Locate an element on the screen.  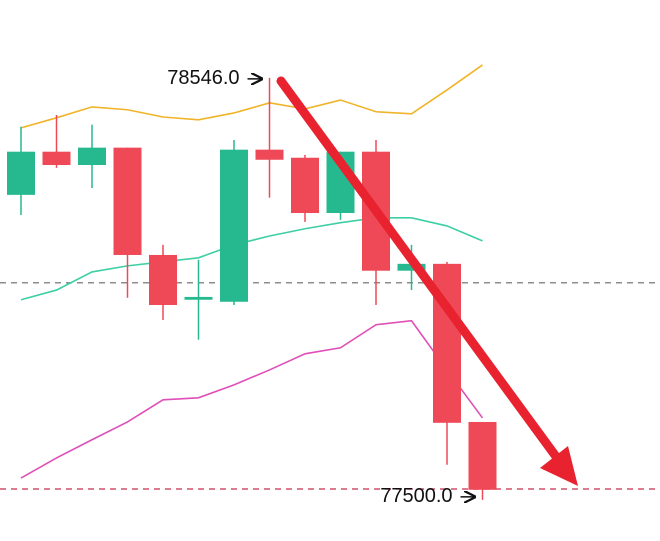
trend-arrowhead is located at coordinates (559, 466).